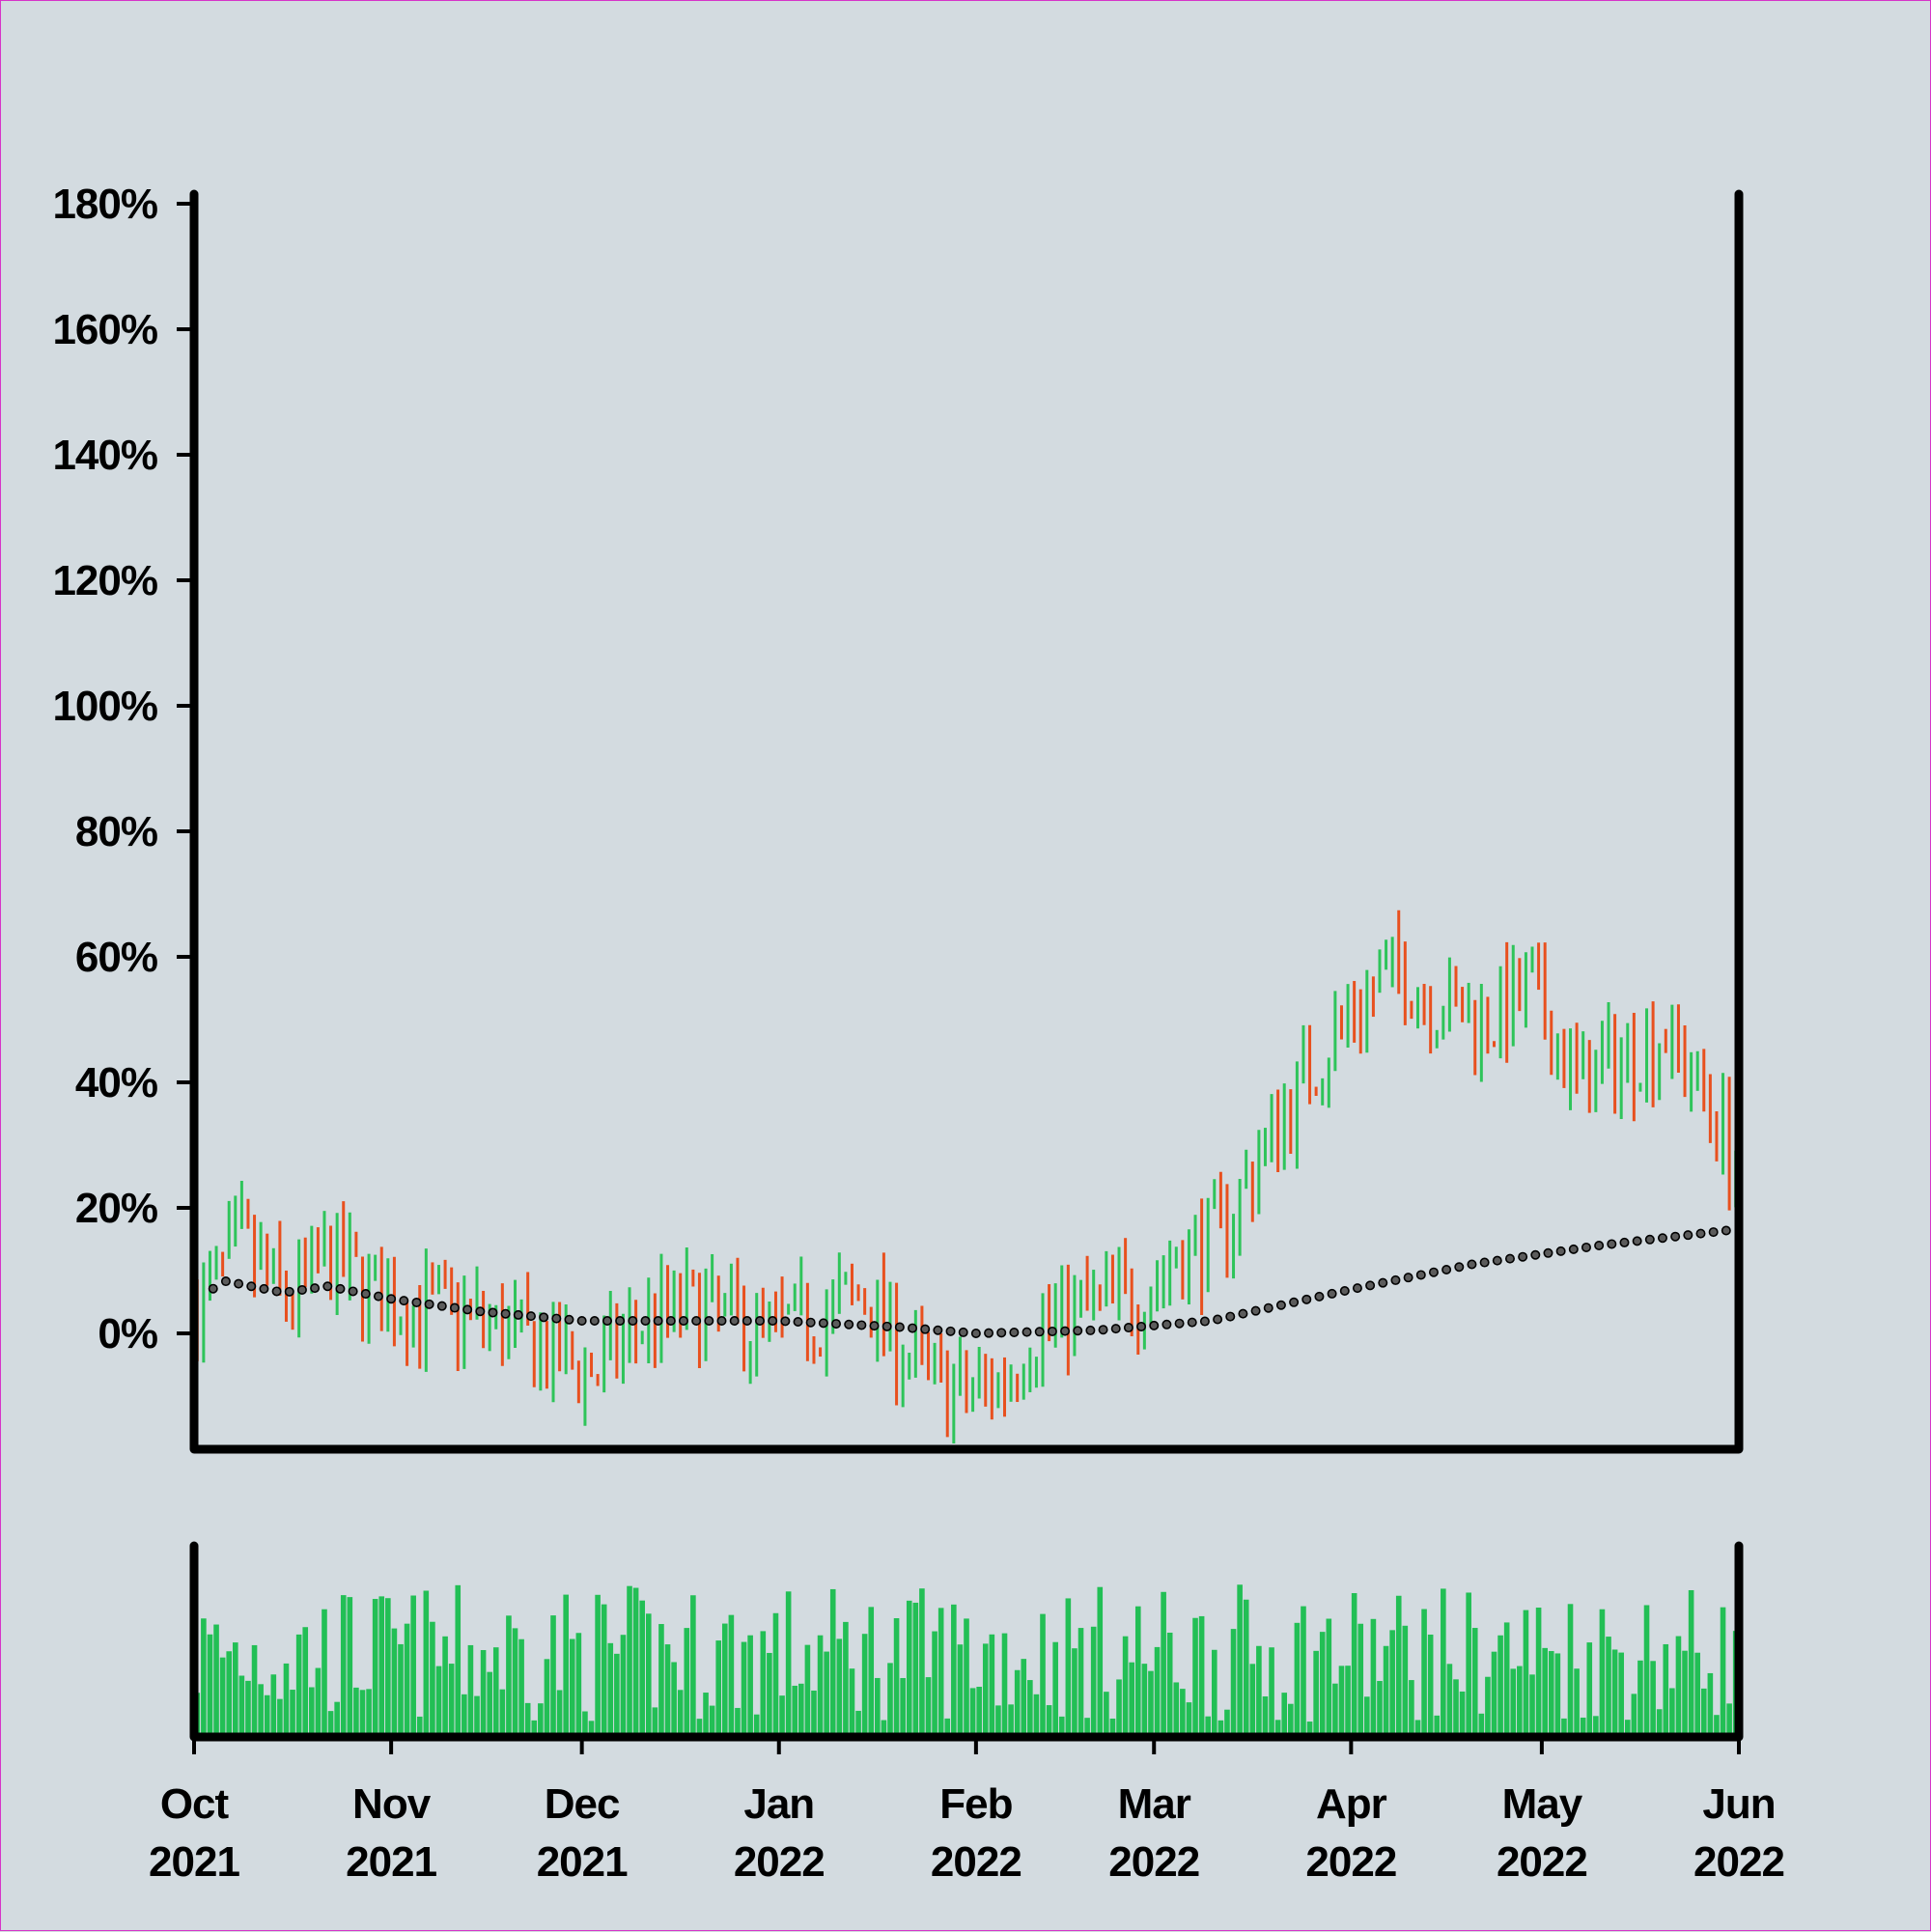  What do you see at coordinates (104, 330) in the screenshot?
I see `y-tick-label: 160%` at bounding box center [104, 330].